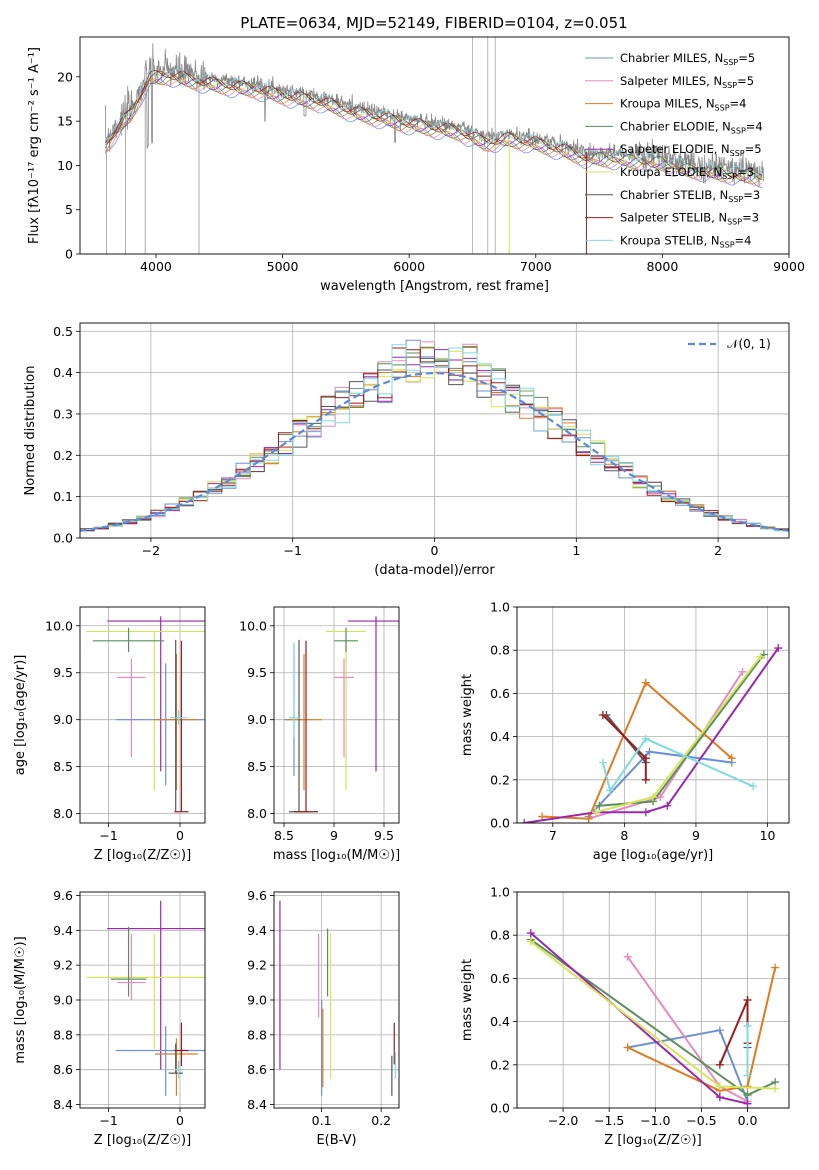 This screenshot has height=1170, width=819. I want to click on y-tick-label: 15, so click(65, 121).